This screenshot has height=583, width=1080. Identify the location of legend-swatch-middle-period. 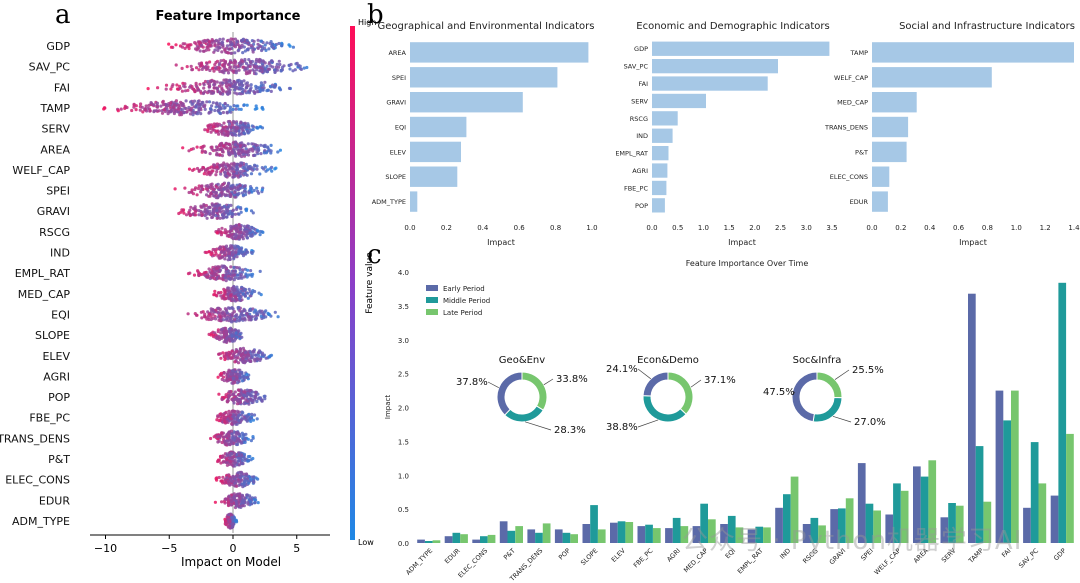
(432, 300).